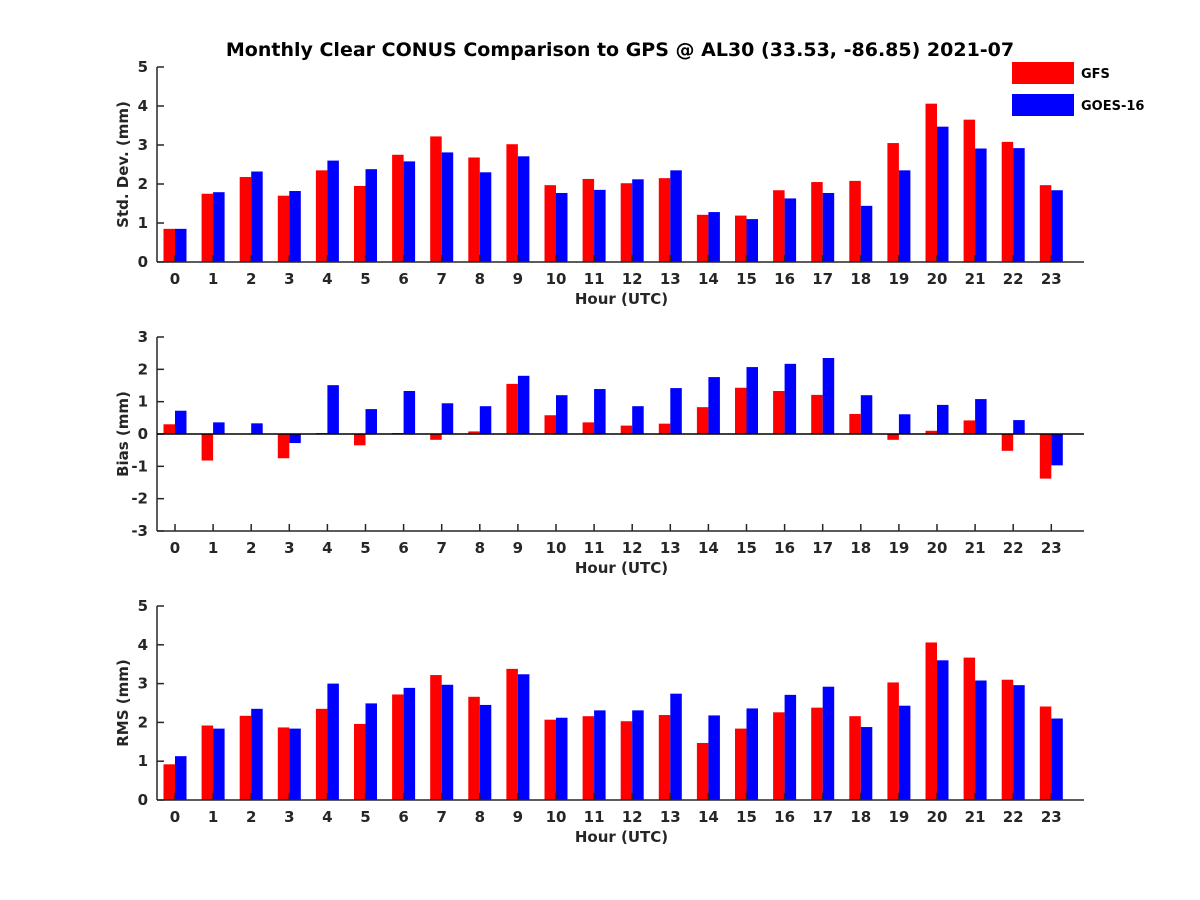  Describe the element at coordinates (143, 722) in the screenshot. I see `y-tick-label: 2` at that location.